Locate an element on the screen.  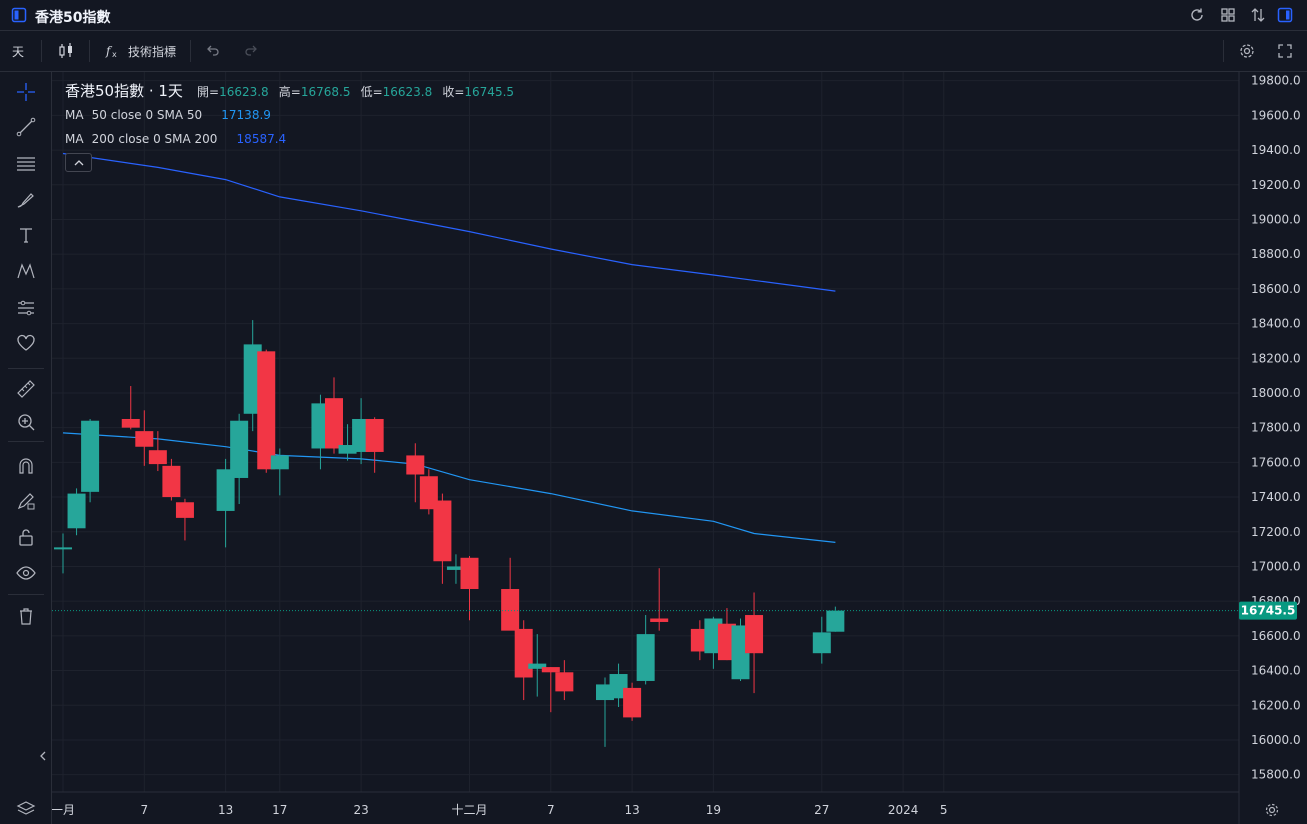
legend-ma50: MA 50 close 0 SMA 50 17138.9 is located at coordinates (168, 113).